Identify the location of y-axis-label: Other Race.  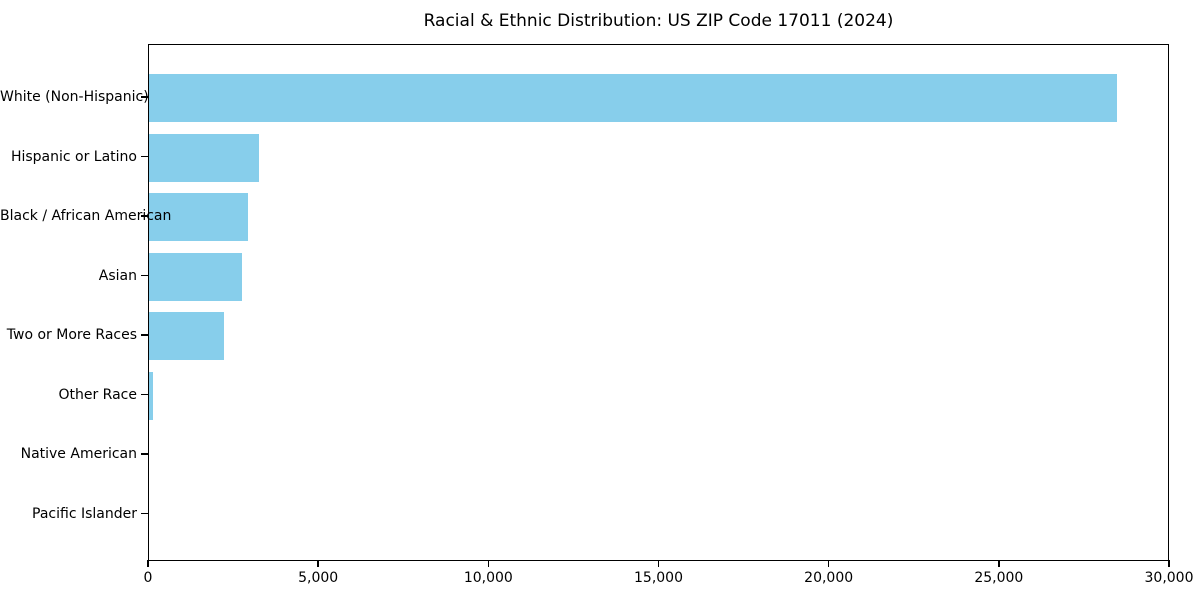
(97, 394).